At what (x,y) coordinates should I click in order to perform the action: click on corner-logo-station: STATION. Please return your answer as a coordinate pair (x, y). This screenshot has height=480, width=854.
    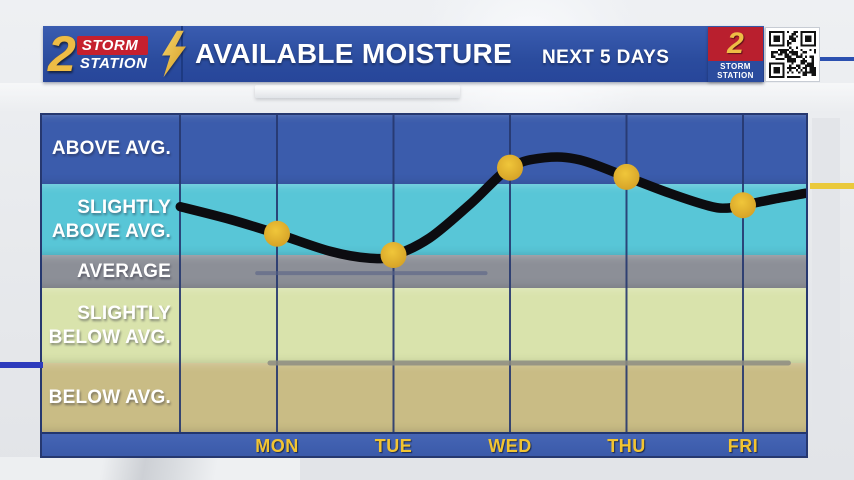
    Looking at the image, I should click on (735, 76).